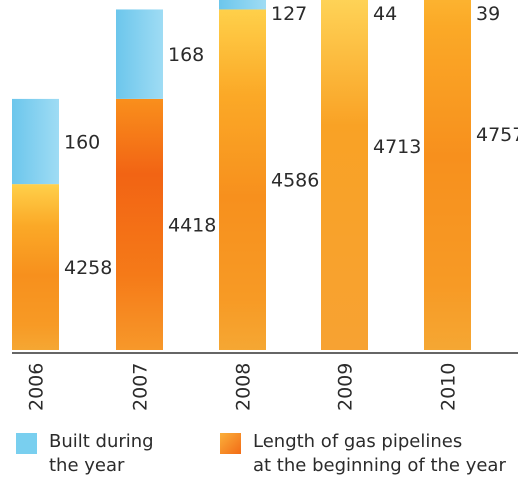  I want to click on bar-length-2009, so click(344, 175).